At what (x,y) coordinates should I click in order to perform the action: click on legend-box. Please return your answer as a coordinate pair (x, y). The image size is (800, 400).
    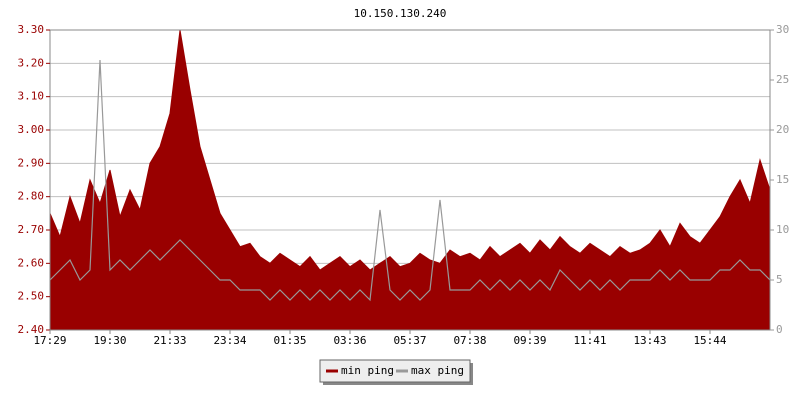
    Looking at the image, I should click on (395, 371).